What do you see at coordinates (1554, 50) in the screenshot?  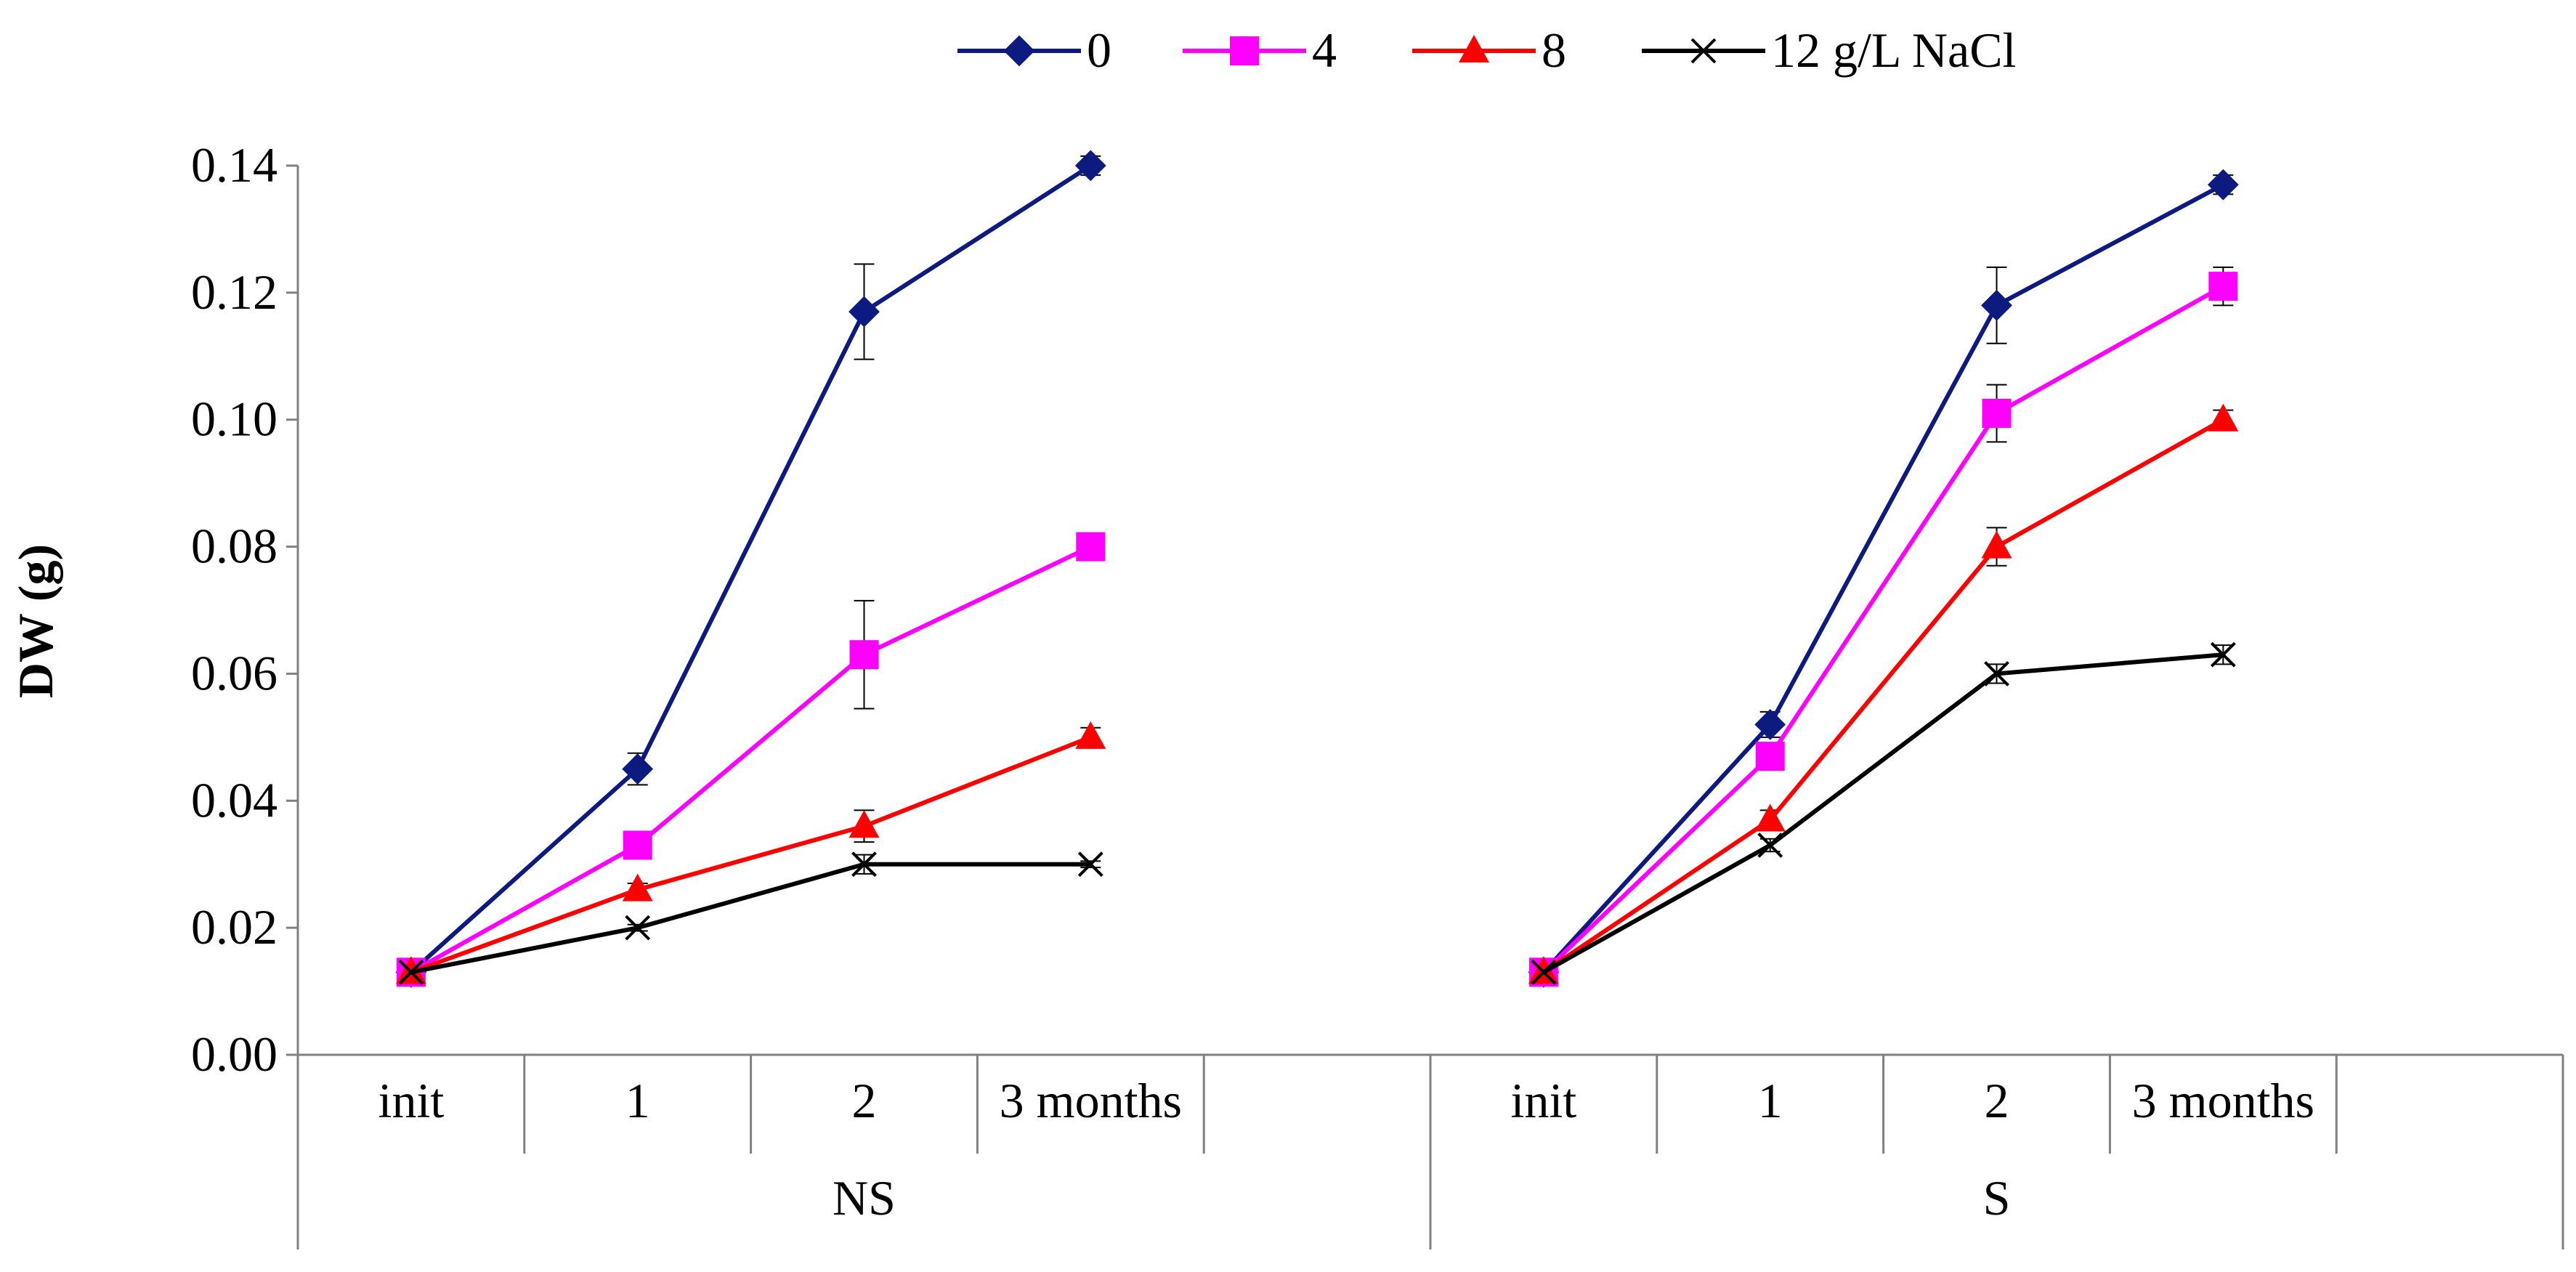 I see `legend-label: 8` at bounding box center [1554, 50].